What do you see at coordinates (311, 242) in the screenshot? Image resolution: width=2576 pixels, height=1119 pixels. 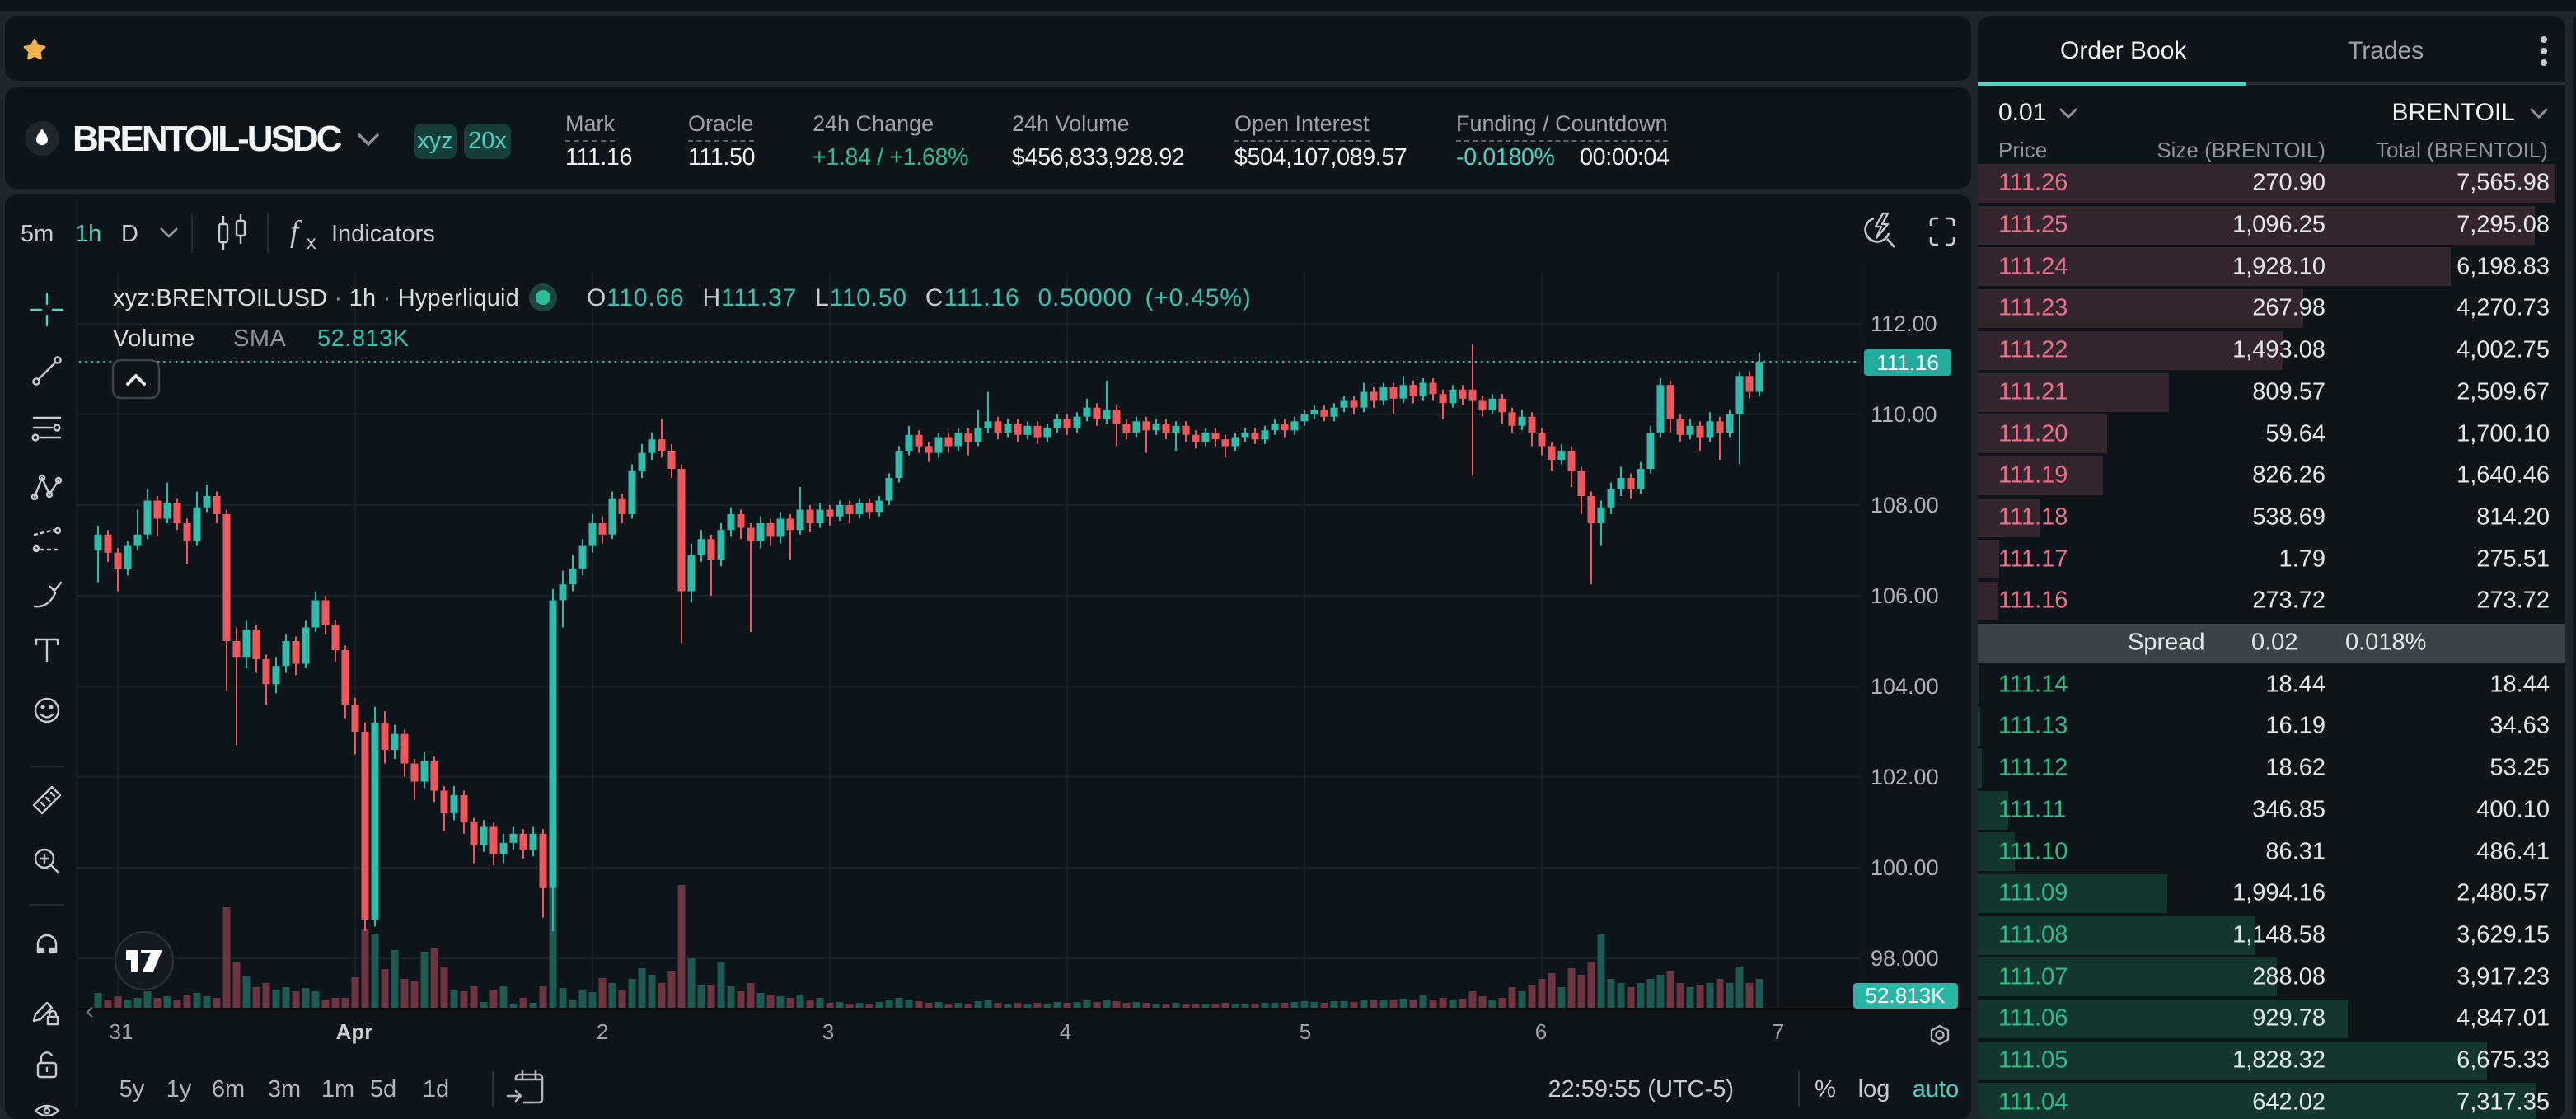 I see `svg-text: x` at bounding box center [311, 242].